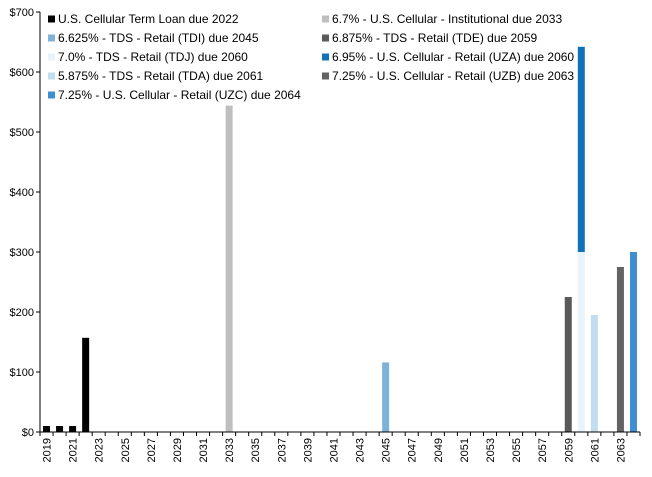 The width and height of the screenshot is (652, 477). What do you see at coordinates (620, 349) in the screenshot?
I see `bar-series-7-2063` at bounding box center [620, 349].